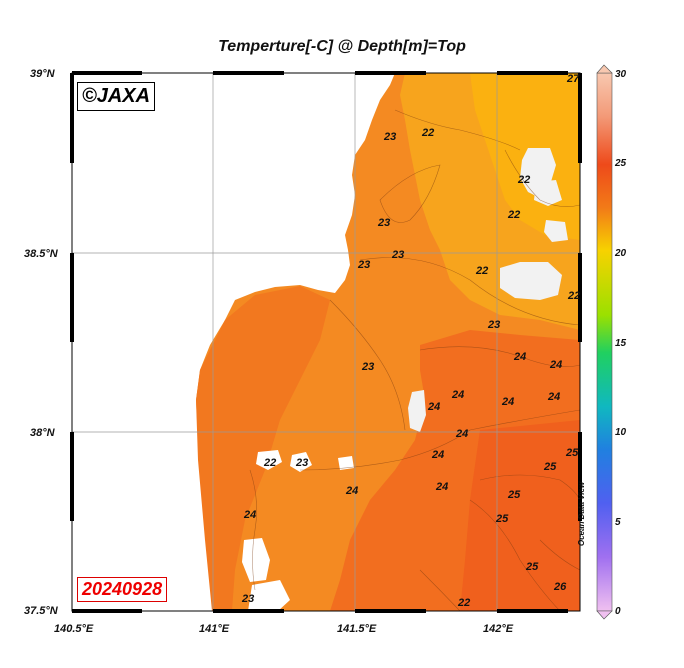  Describe the element at coordinates (498, 629) in the screenshot. I see `lon-tick-label: 142°E` at that location.